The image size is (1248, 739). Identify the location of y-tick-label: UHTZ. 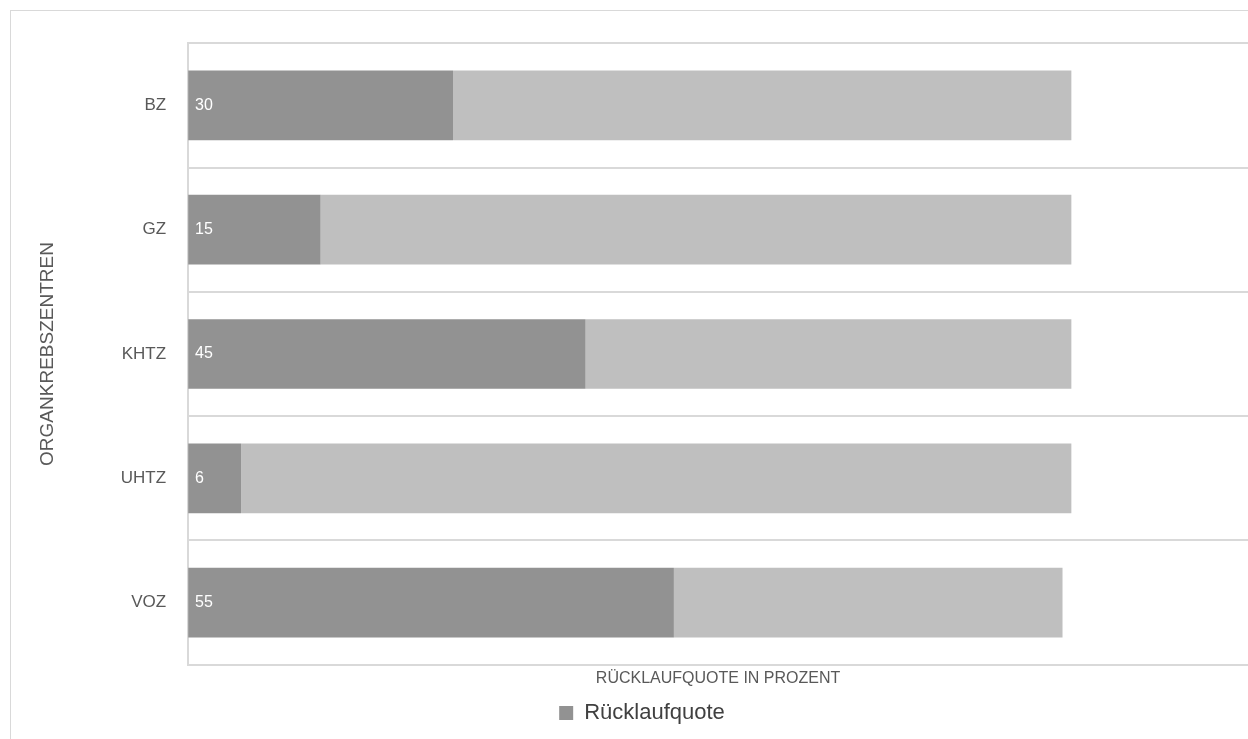
(143, 478).